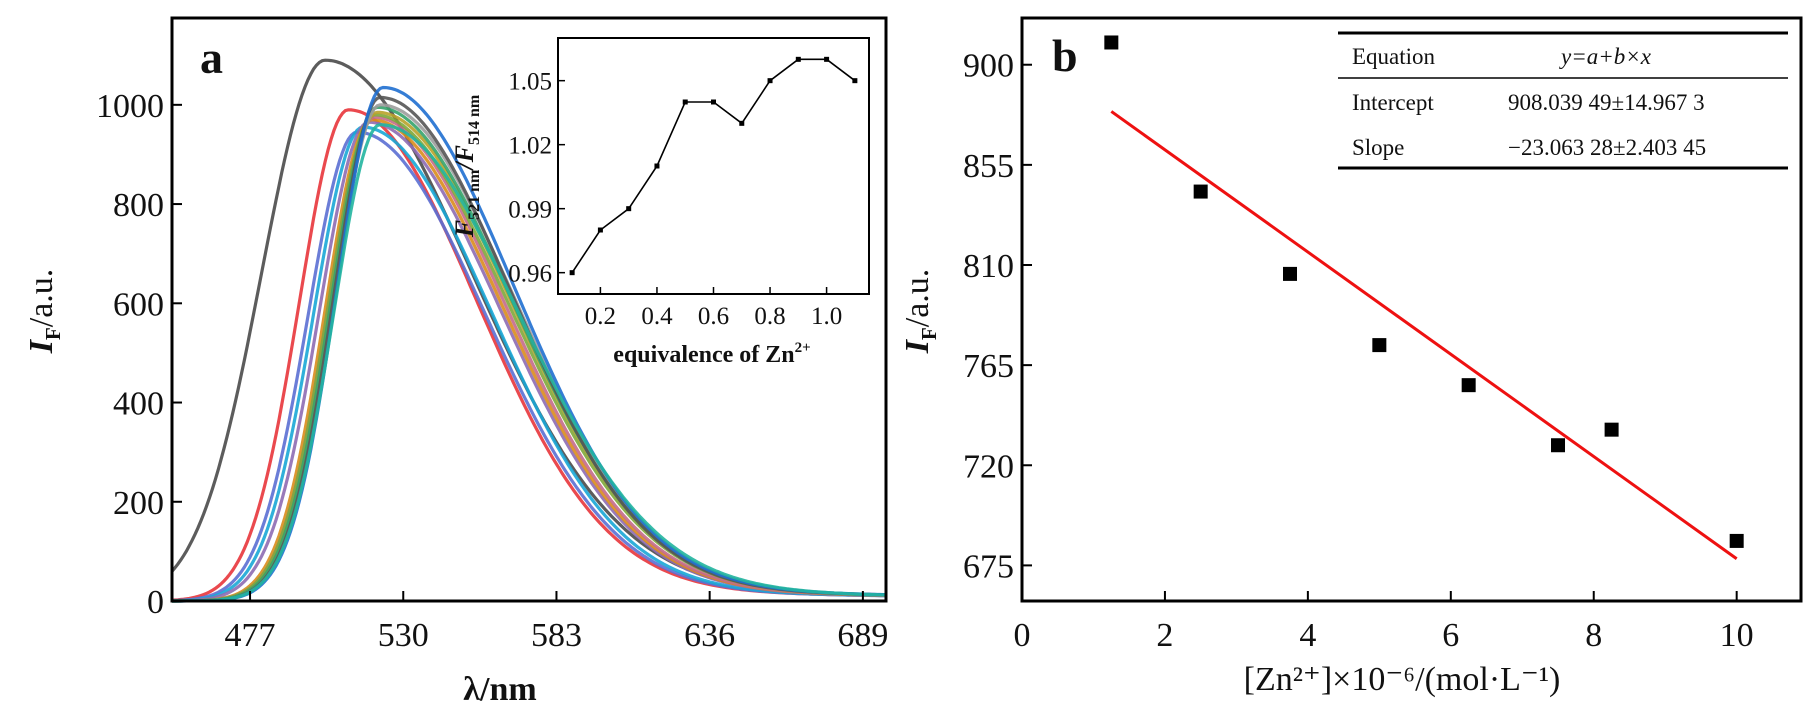  Describe the element at coordinates (41, 298) in the screenshot. I see `panel-a-y-label-tail: /a.u.` at that location.